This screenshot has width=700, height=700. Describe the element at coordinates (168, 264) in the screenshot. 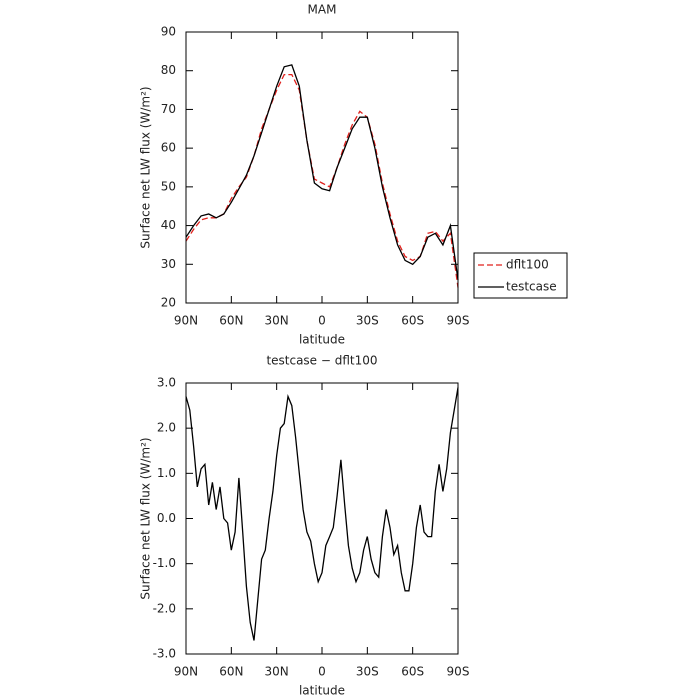

I see `y-tick-label: 30` at that location.